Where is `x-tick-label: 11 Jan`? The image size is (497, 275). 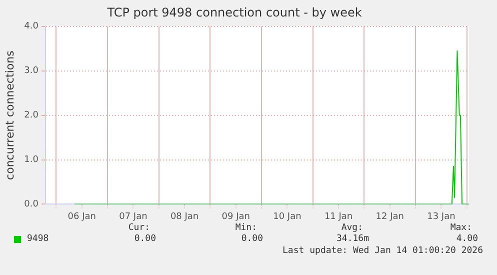 x-tick-label: 11 Jan is located at coordinates (338, 217).